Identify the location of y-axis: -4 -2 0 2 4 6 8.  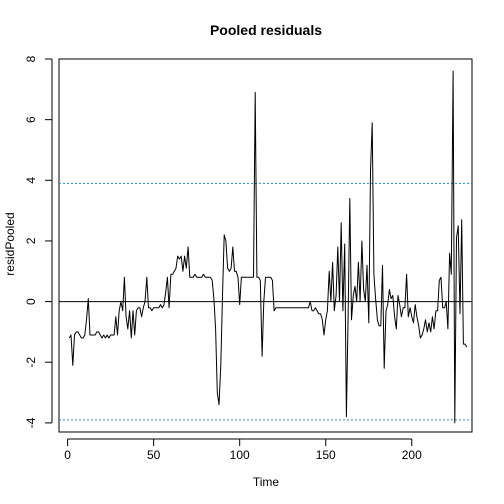
(38, 241).